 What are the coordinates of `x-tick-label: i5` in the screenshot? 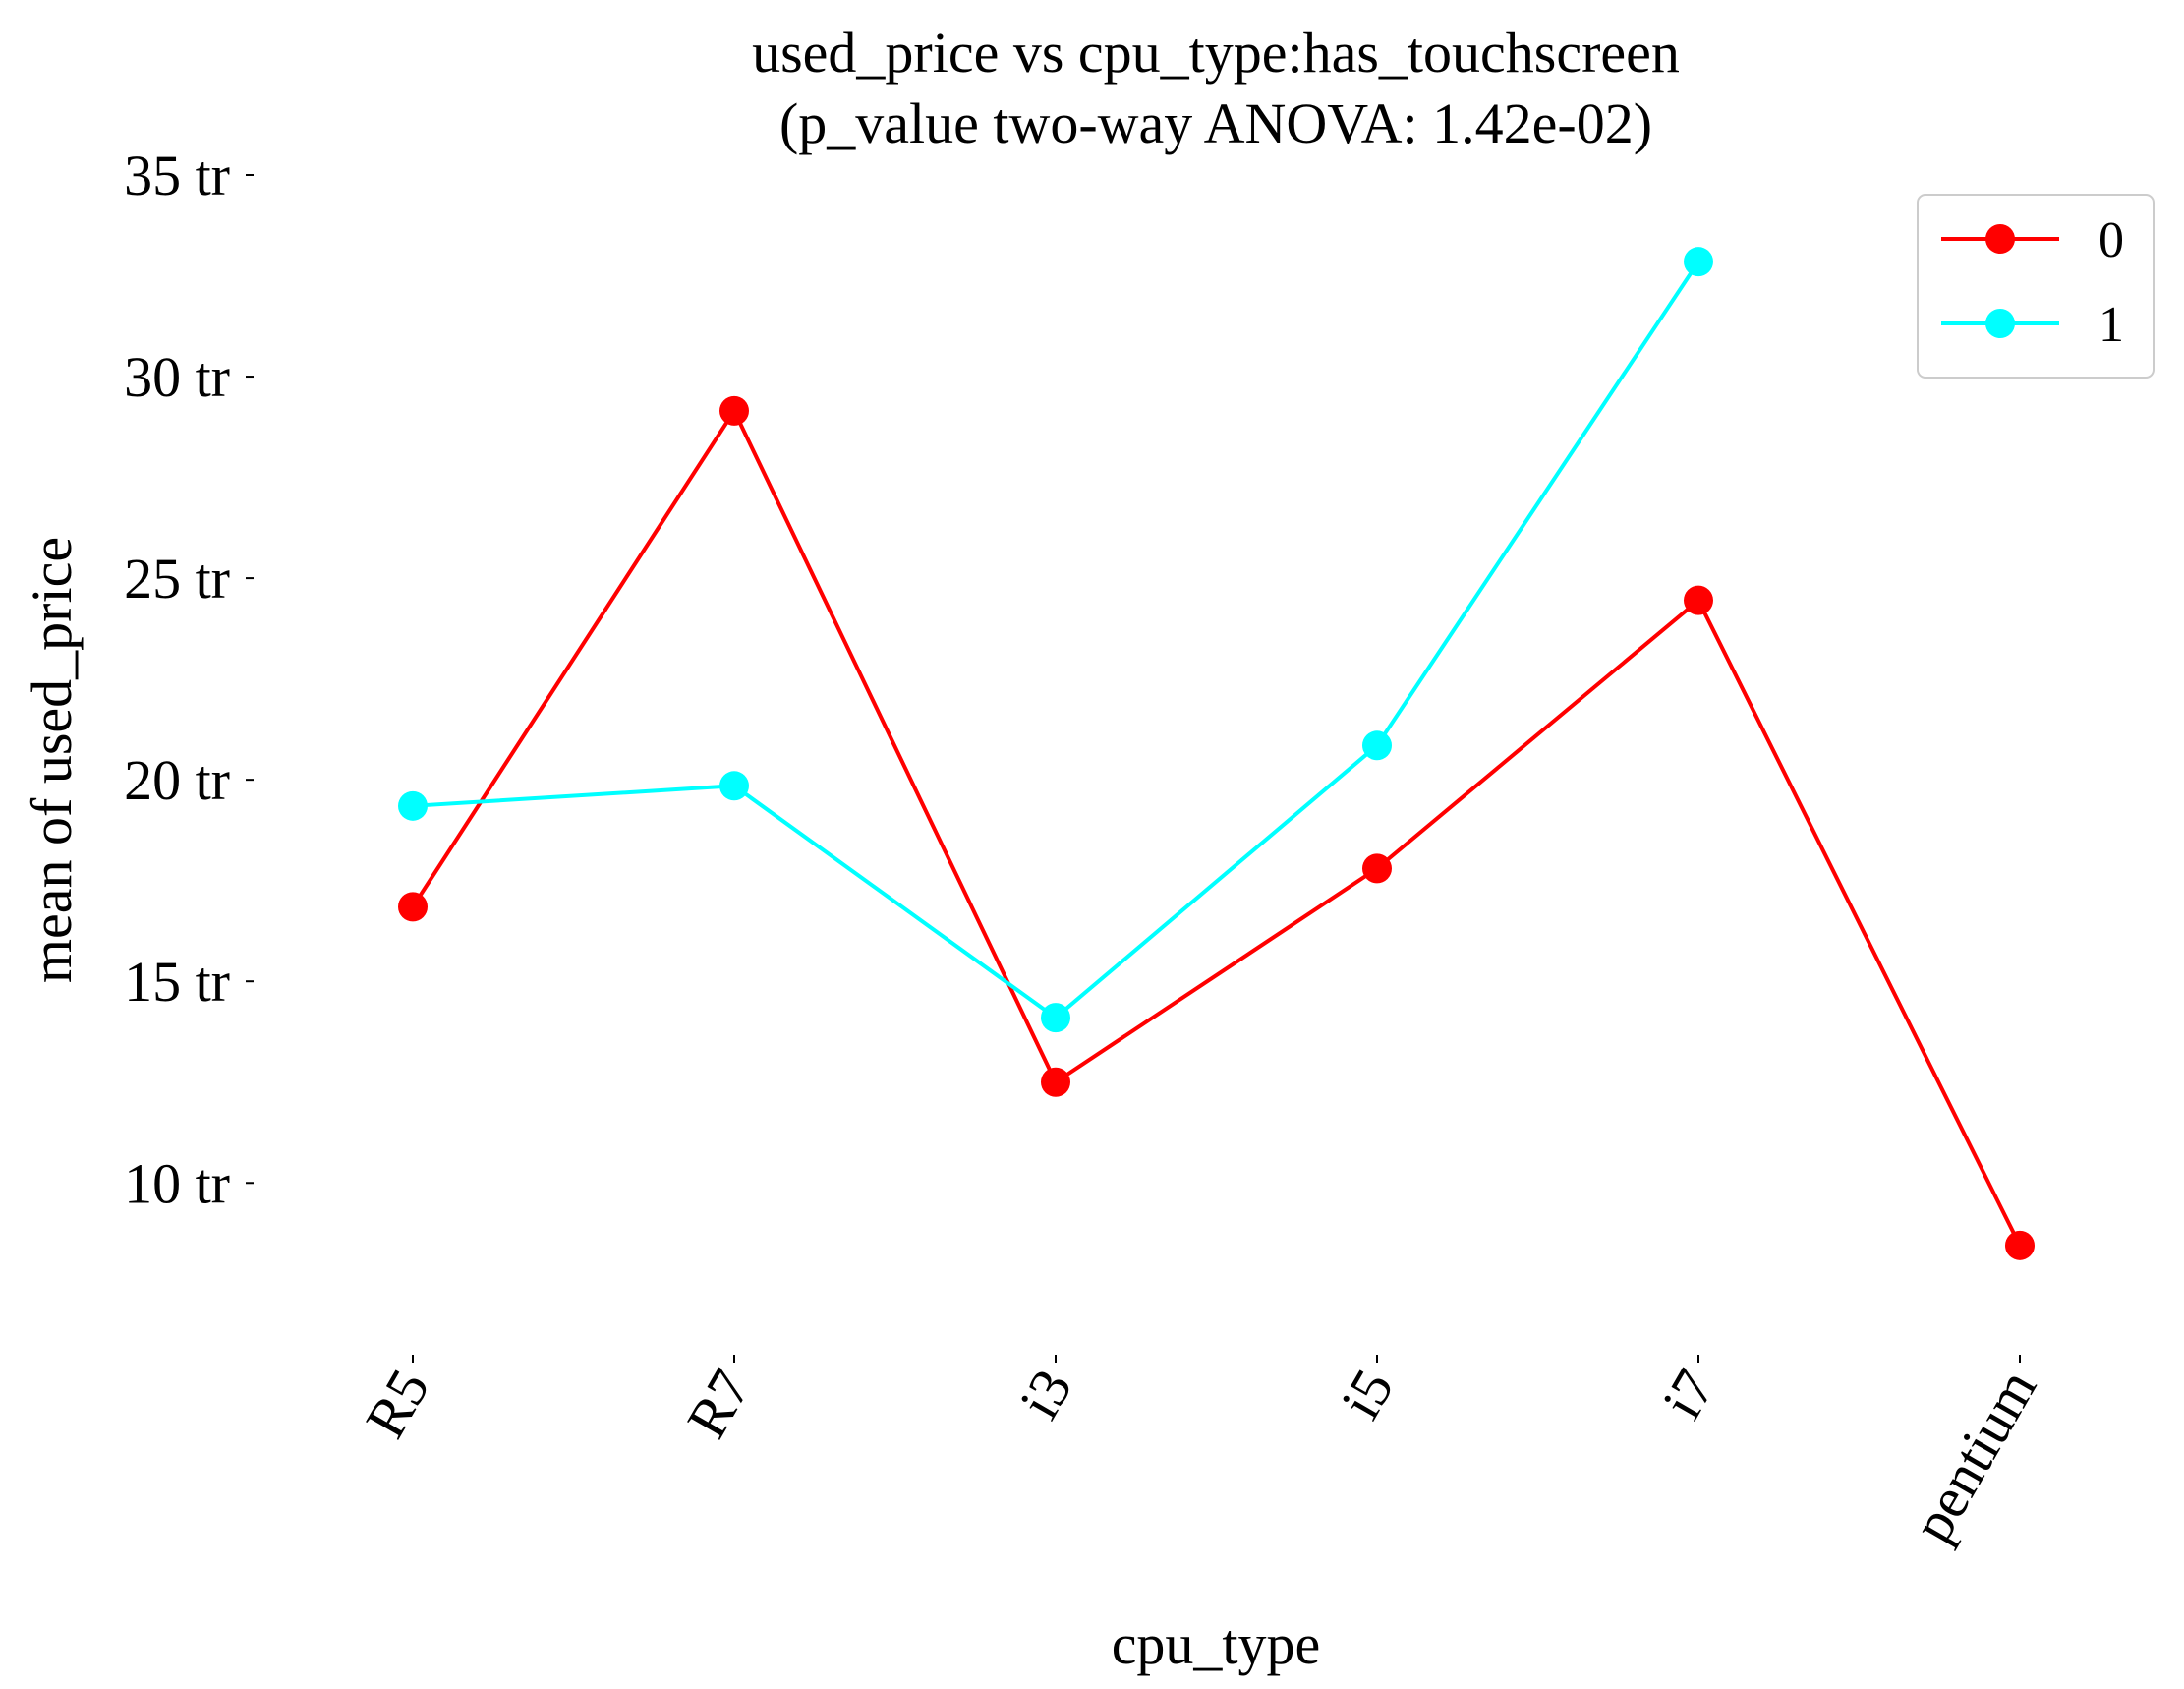 It's located at (1367, 1394).